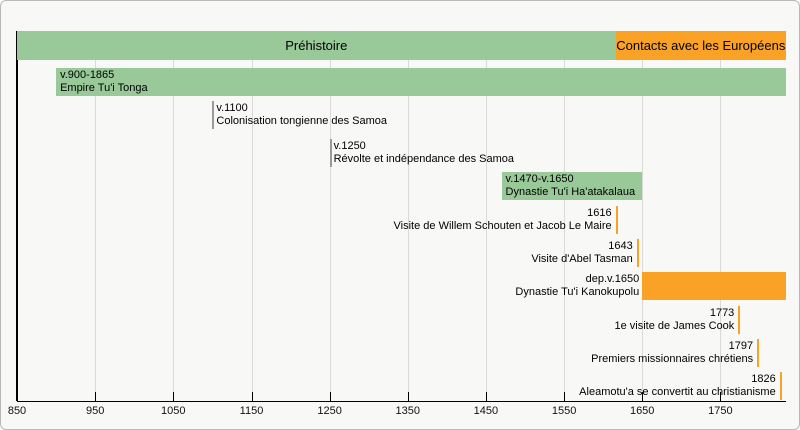 Image resolution: width=800 pixels, height=430 pixels. Describe the element at coordinates (401, 401) in the screenshot. I see `x-axis-line` at that location.